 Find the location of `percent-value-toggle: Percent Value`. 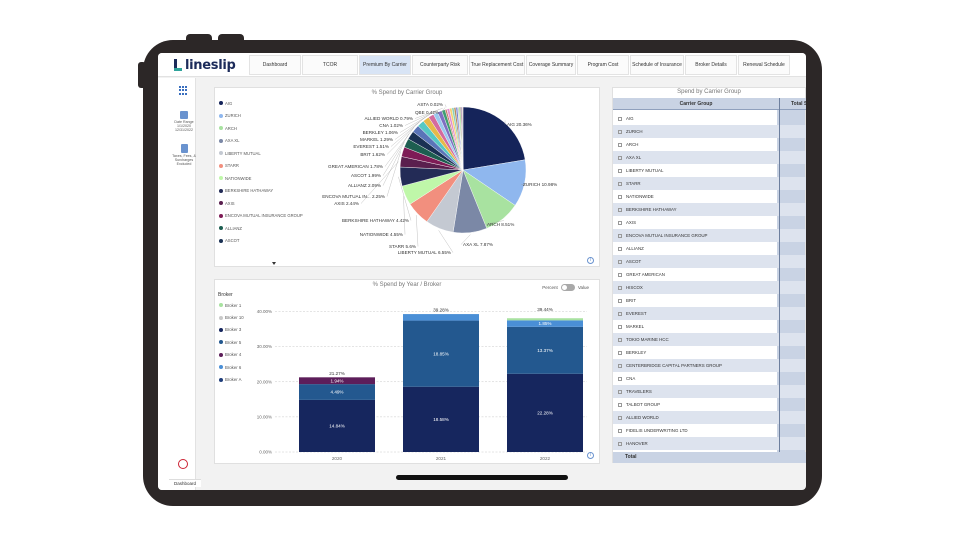

percent-value-toggle: Percent Value is located at coordinates (565, 287).